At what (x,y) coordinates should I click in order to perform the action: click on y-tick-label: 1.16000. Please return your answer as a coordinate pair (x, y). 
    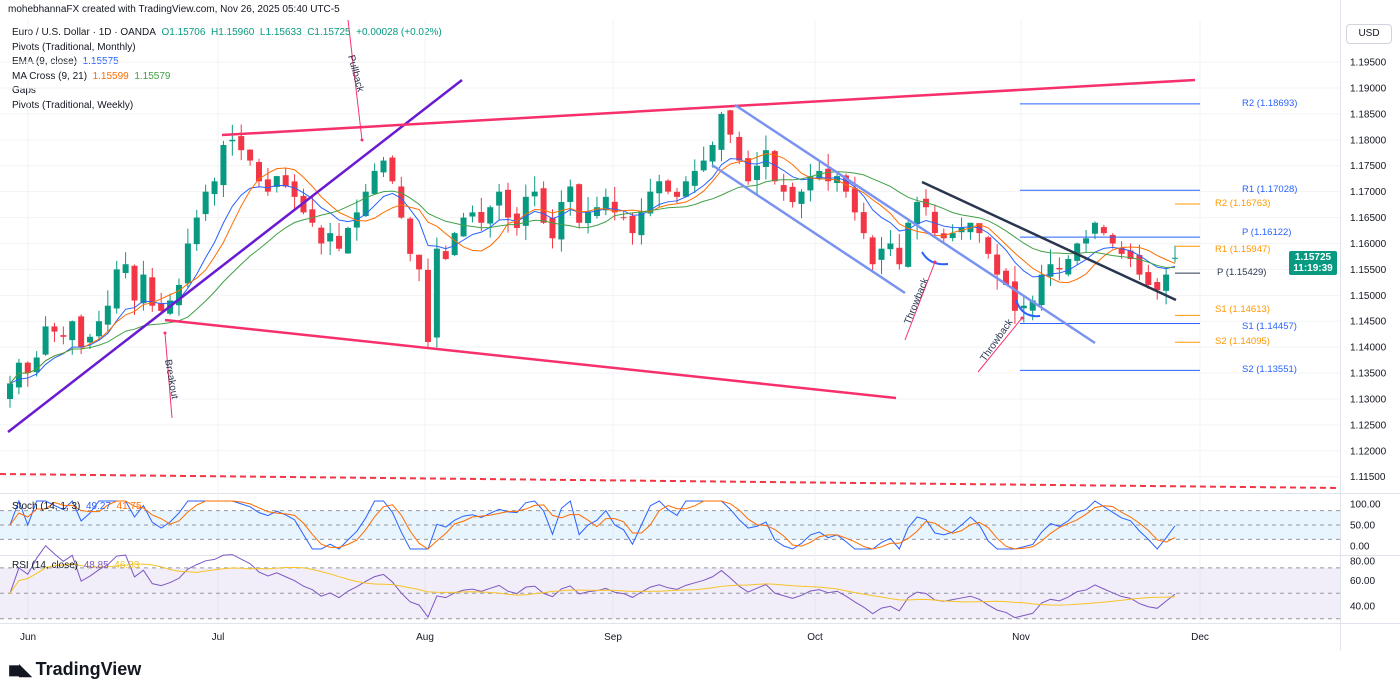
    Looking at the image, I should click on (1368, 244).